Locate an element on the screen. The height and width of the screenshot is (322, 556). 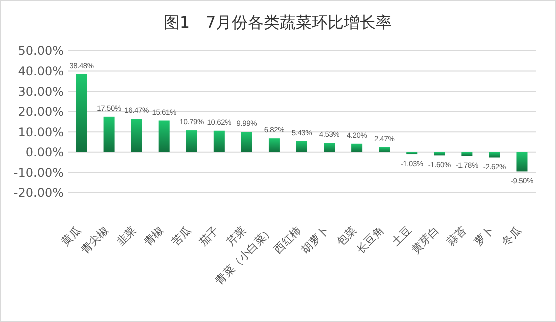
x-tick-label: 蒜苔 is located at coordinates (457, 236).